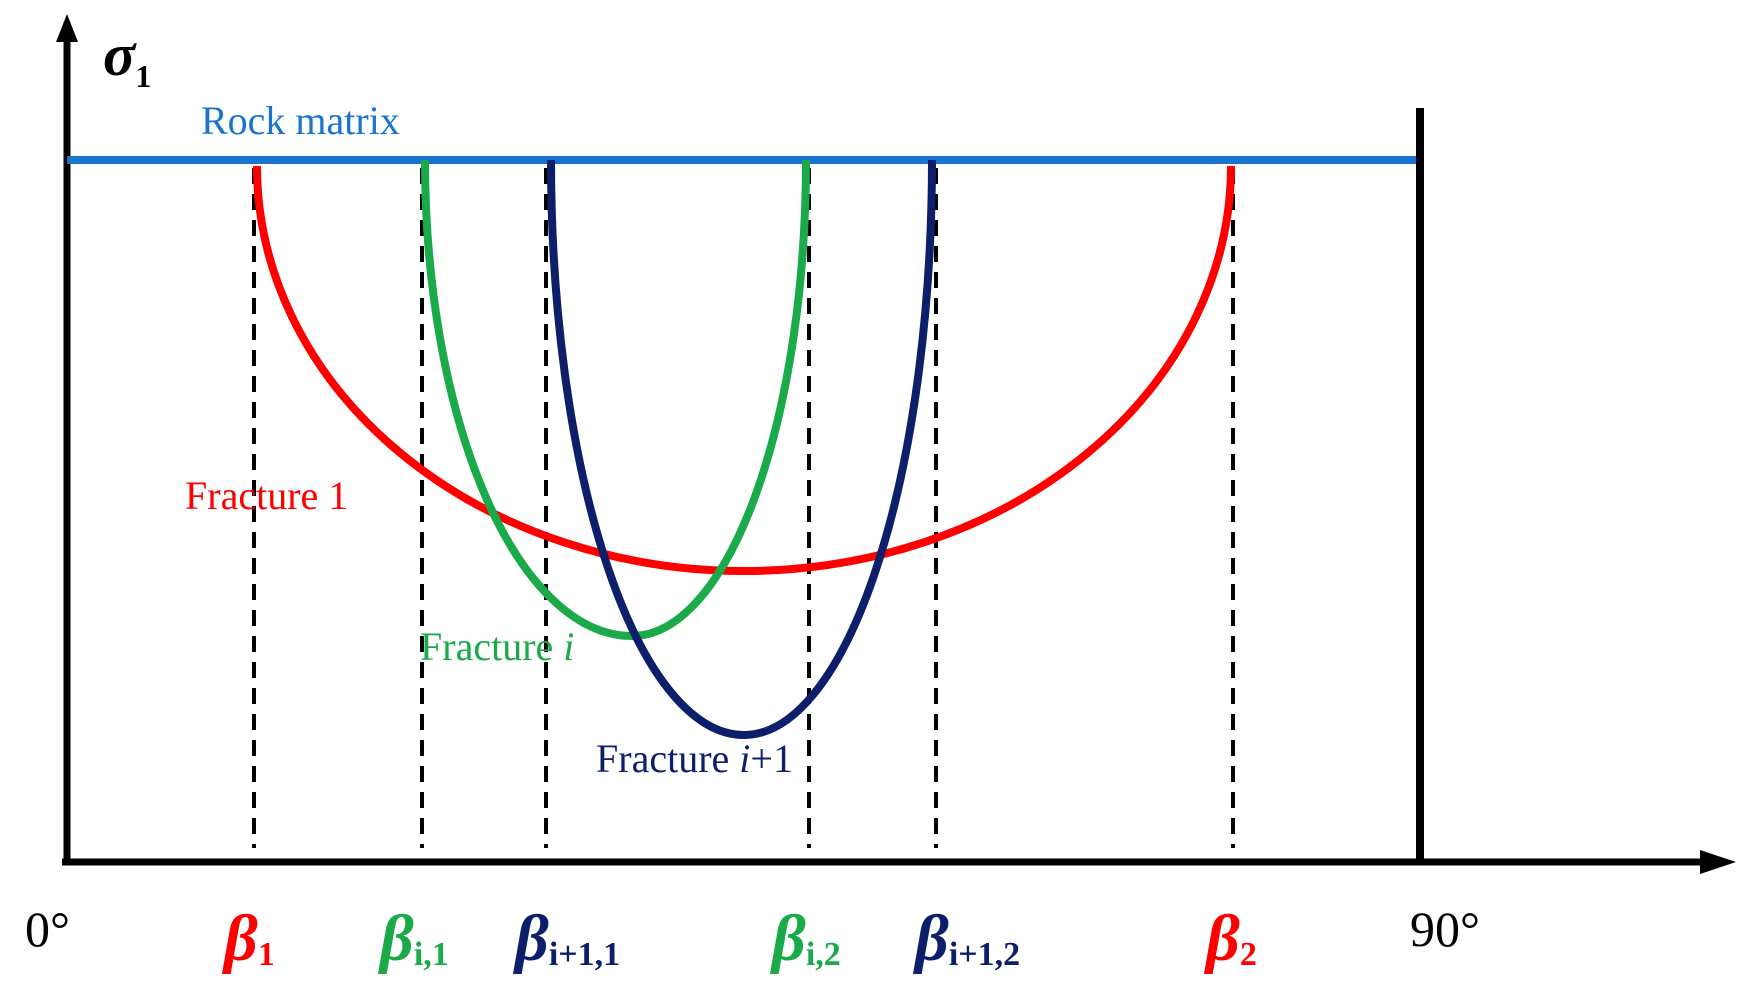 This screenshot has height=983, width=1746. What do you see at coordinates (823, 954) in the screenshot?
I see `subscript: i,2` at bounding box center [823, 954].